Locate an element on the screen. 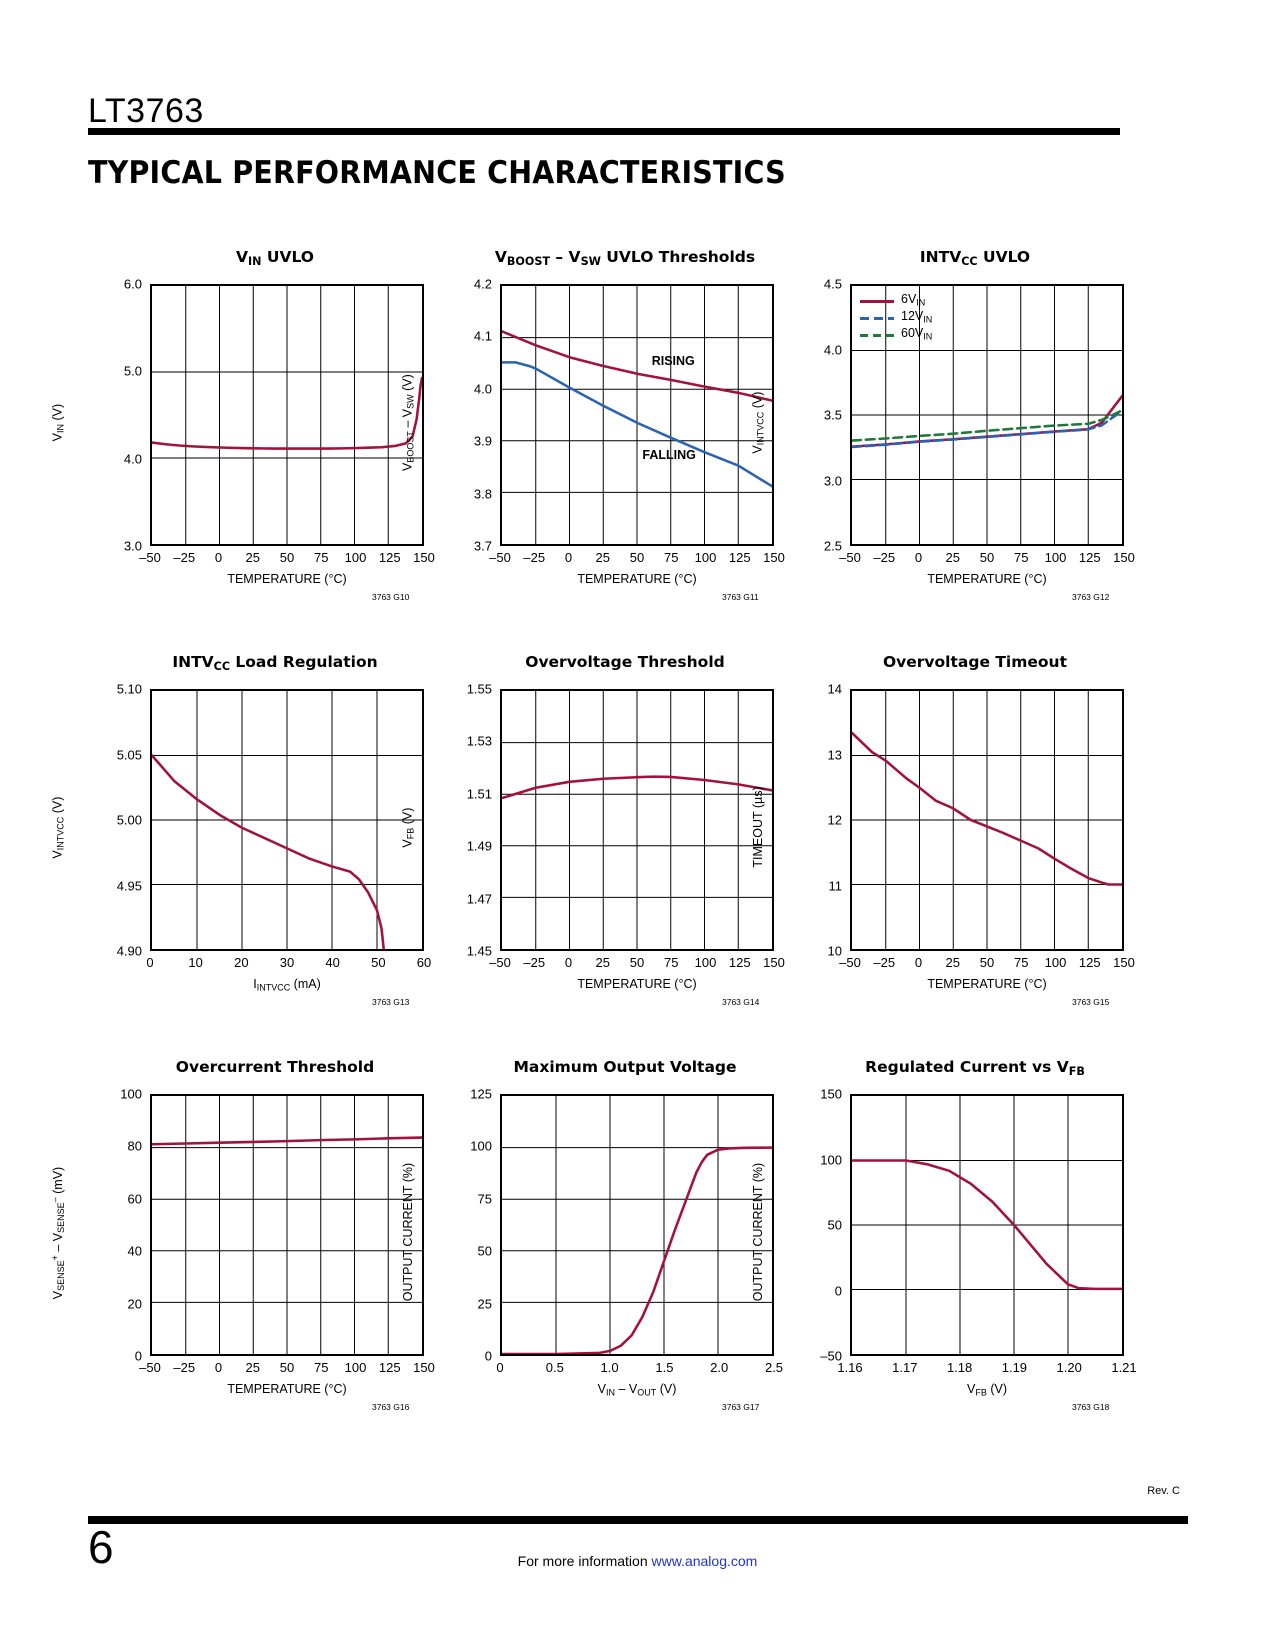 The width and height of the screenshot is (1275, 1650). figure-id: 3763 G16 is located at coordinates (391, 1407).